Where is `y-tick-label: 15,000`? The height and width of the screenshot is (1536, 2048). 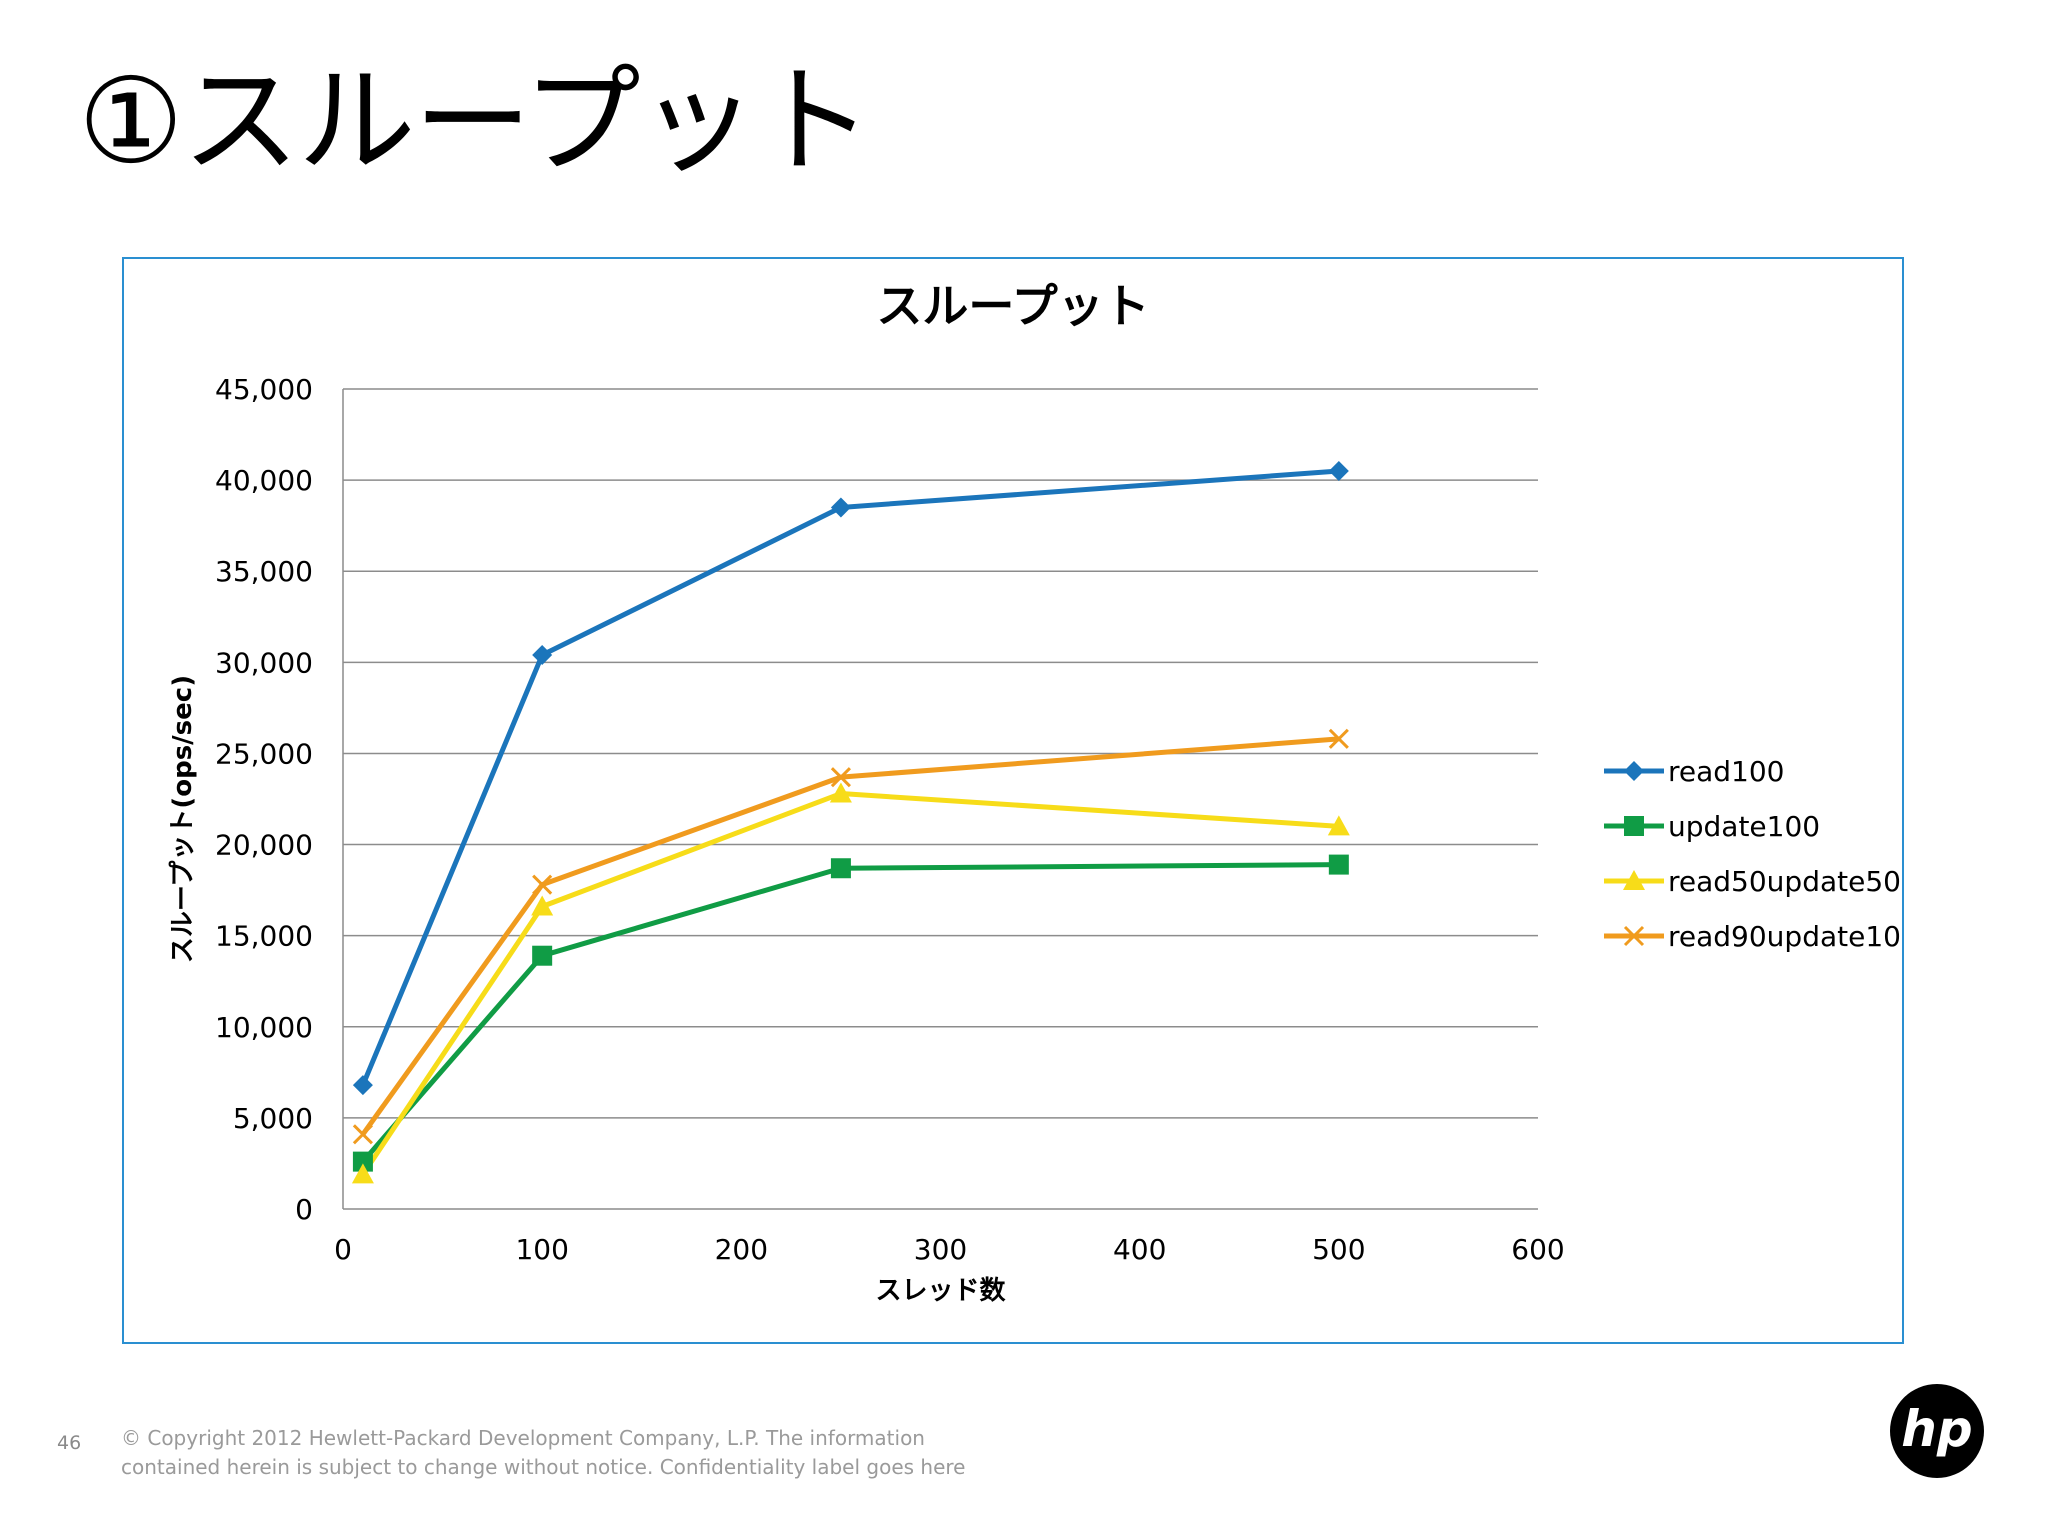 y-tick-label: 15,000 is located at coordinates (264, 936).